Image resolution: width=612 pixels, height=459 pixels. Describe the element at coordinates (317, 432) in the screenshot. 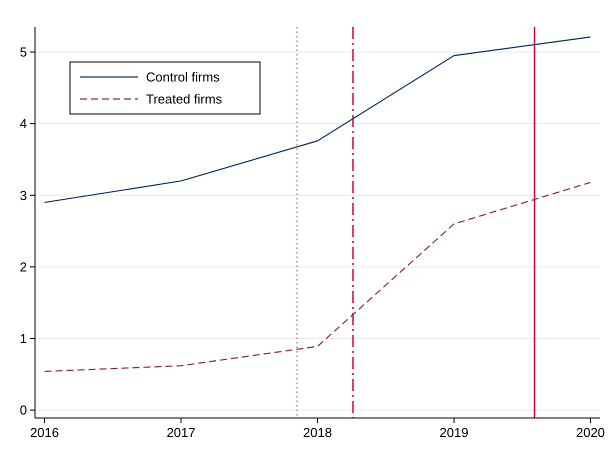

I see `x-tick-label: 2018` at that location.